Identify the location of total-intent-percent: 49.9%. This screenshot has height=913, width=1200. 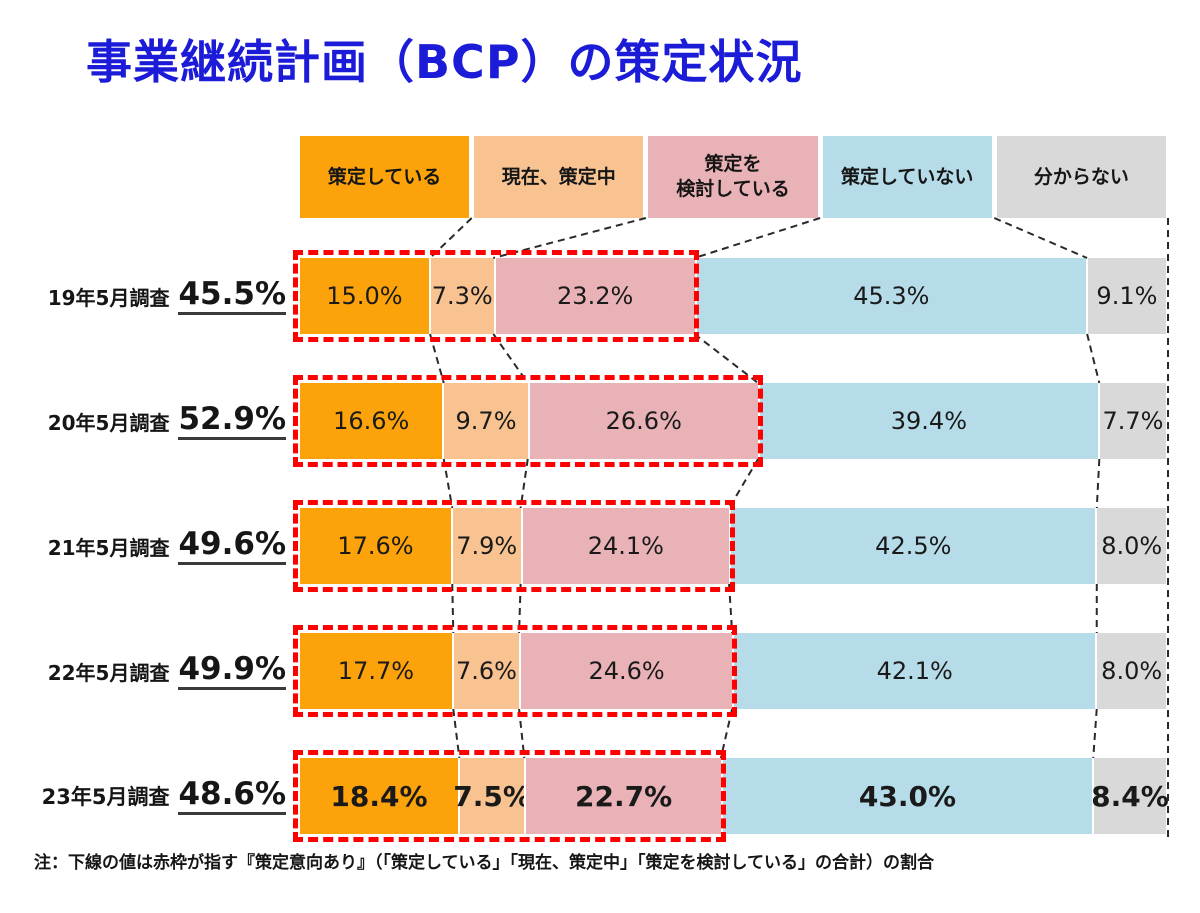
(232, 671).